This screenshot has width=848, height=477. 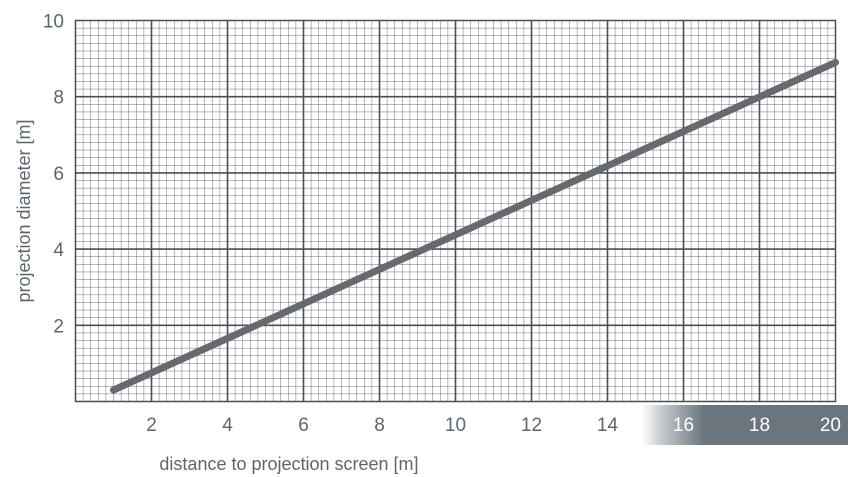 What do you see at coordinates (493, 425) in the screenshot?
I see `x-tick-labels: 2 4 6 8 10 12 14 16 18 20` at bounding box center [493, 425].